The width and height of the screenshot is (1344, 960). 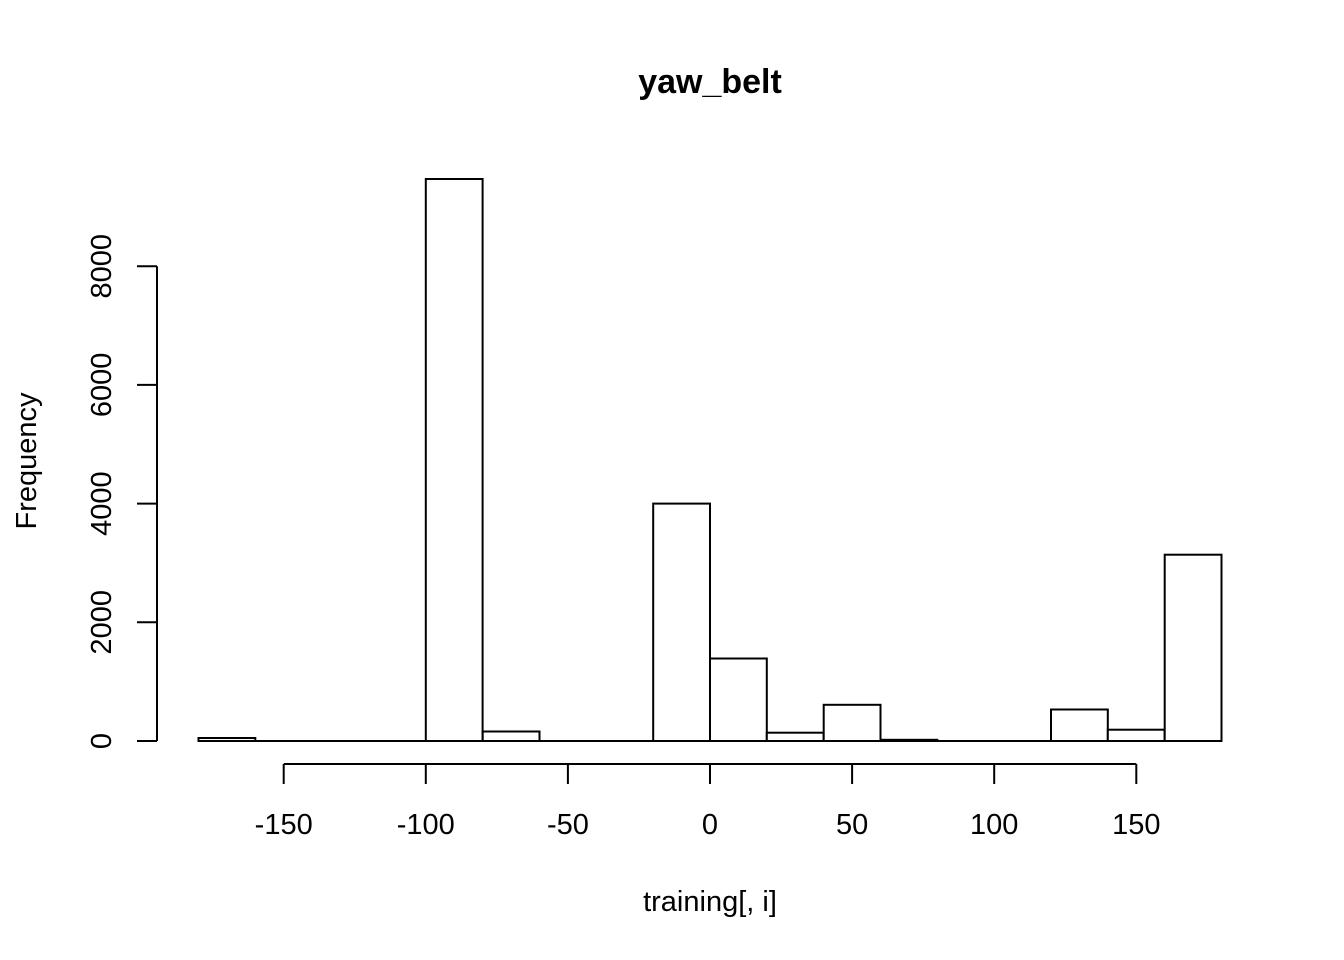 What do you see at coordinates (568, 825) in the screenshot?
I see `x-tick-label: -50` at bounding box center [568, 825].